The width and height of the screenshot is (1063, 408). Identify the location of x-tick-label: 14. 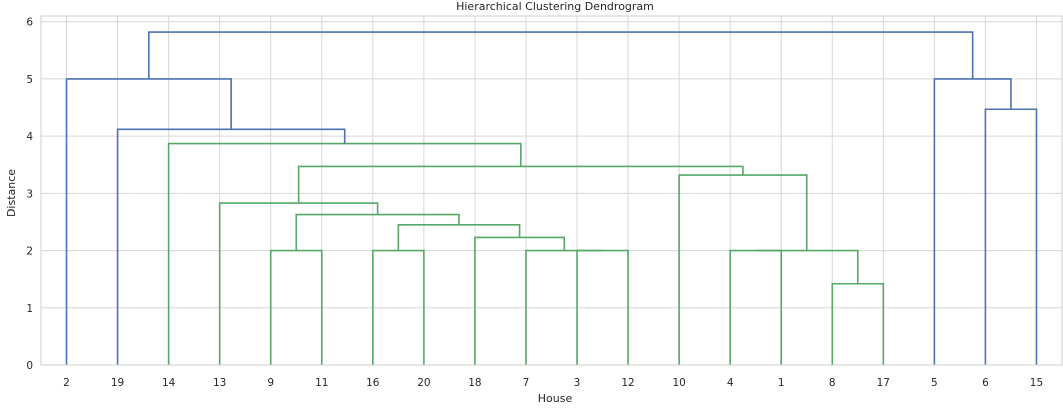
(169, 383).